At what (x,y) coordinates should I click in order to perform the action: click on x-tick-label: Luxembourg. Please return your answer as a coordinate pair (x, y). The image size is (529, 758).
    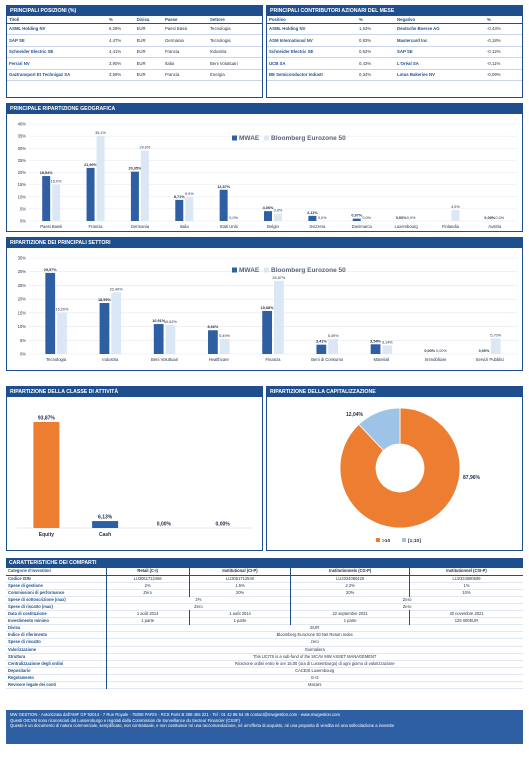
    Looking at the image, I should click on (406, 226).